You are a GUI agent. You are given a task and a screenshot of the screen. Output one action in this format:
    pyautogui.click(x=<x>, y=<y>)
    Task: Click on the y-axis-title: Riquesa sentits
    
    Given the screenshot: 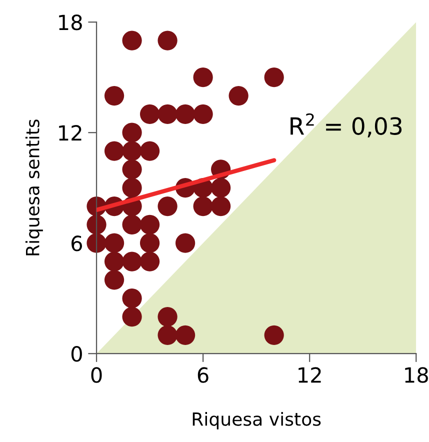 What is the action you would take?
    pyautogui.click(x=34, y=188)
    